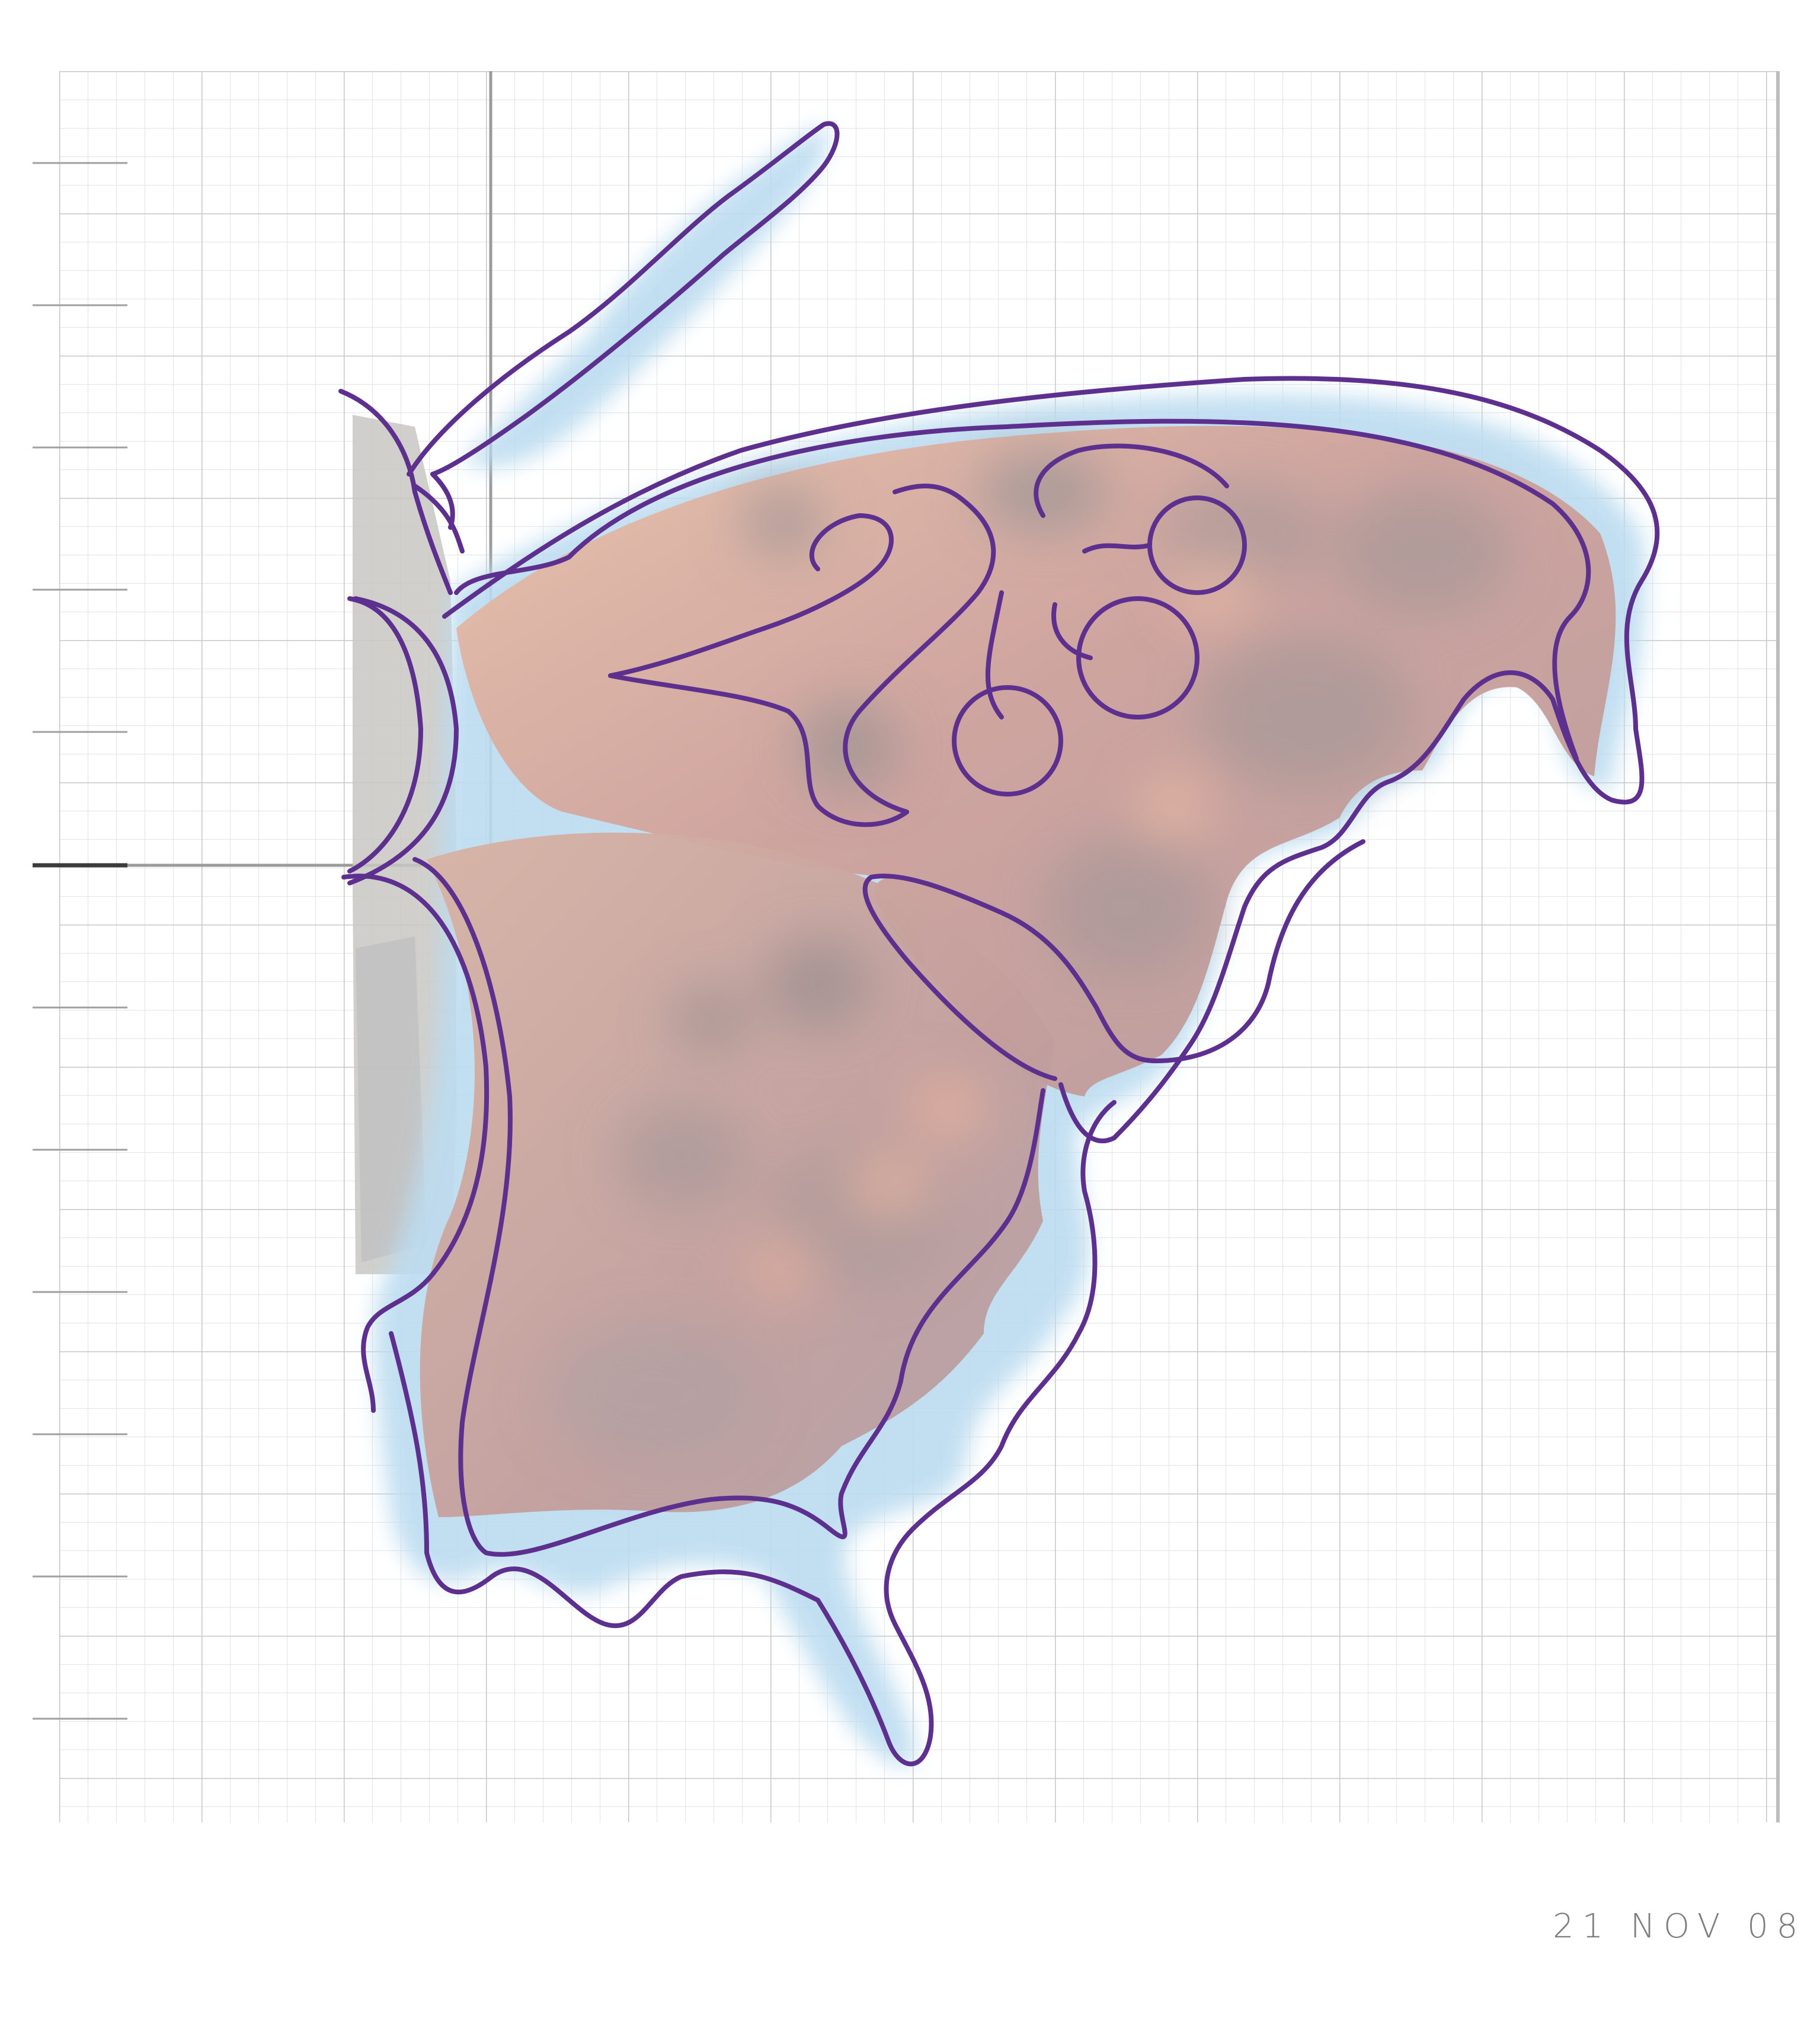 This screenshot has width=1820, height=2018. I want to click on date-stamp: 21 NOV 08, so click(1679, 1926).